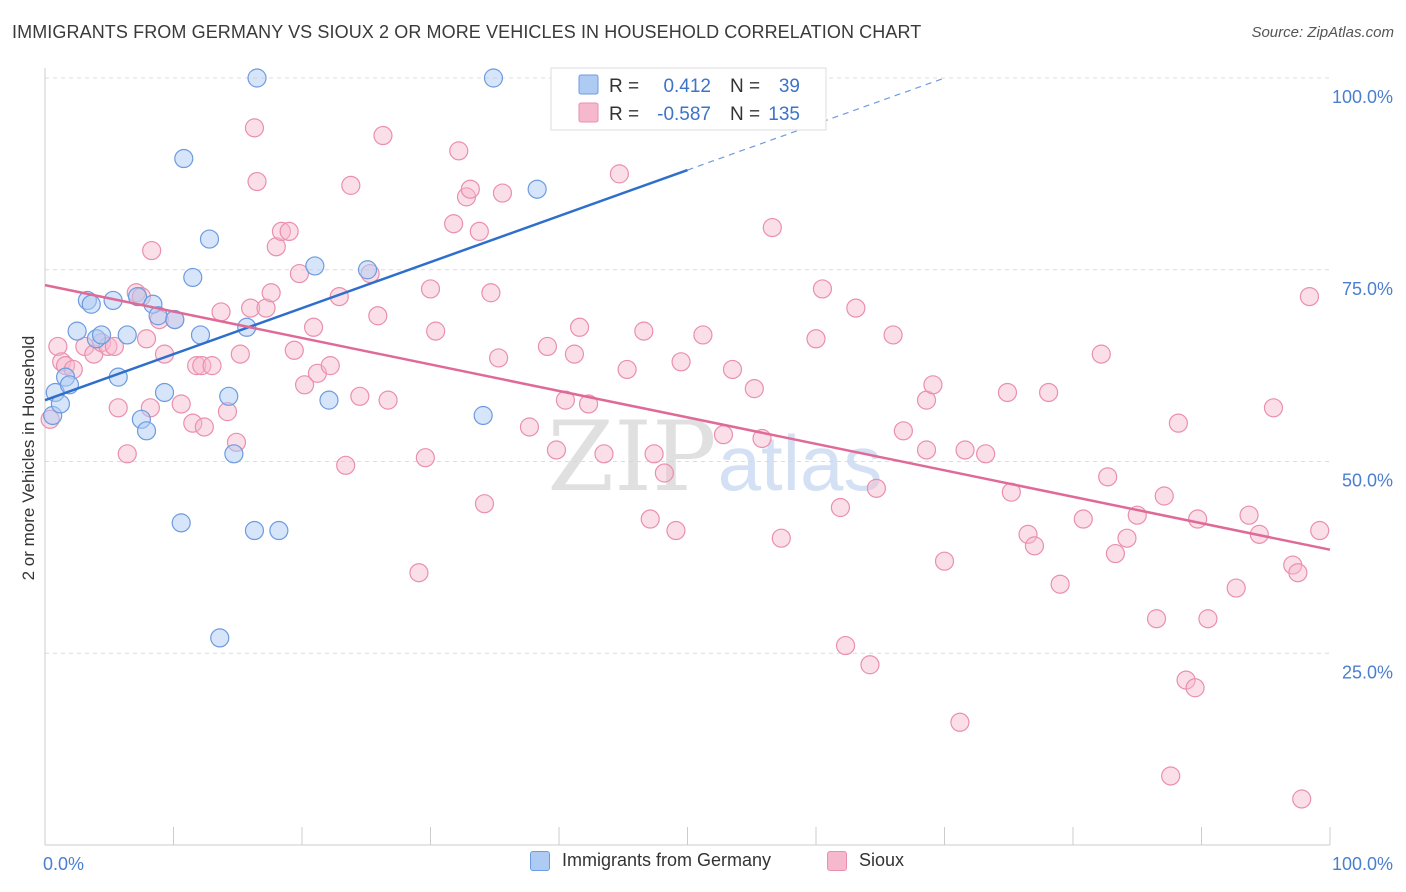 This screenshot has height=892, width=1406. Describe the element at coordinates (789, 86) in the screenshot. I see `legend-blue-n-value: 39` at that location.